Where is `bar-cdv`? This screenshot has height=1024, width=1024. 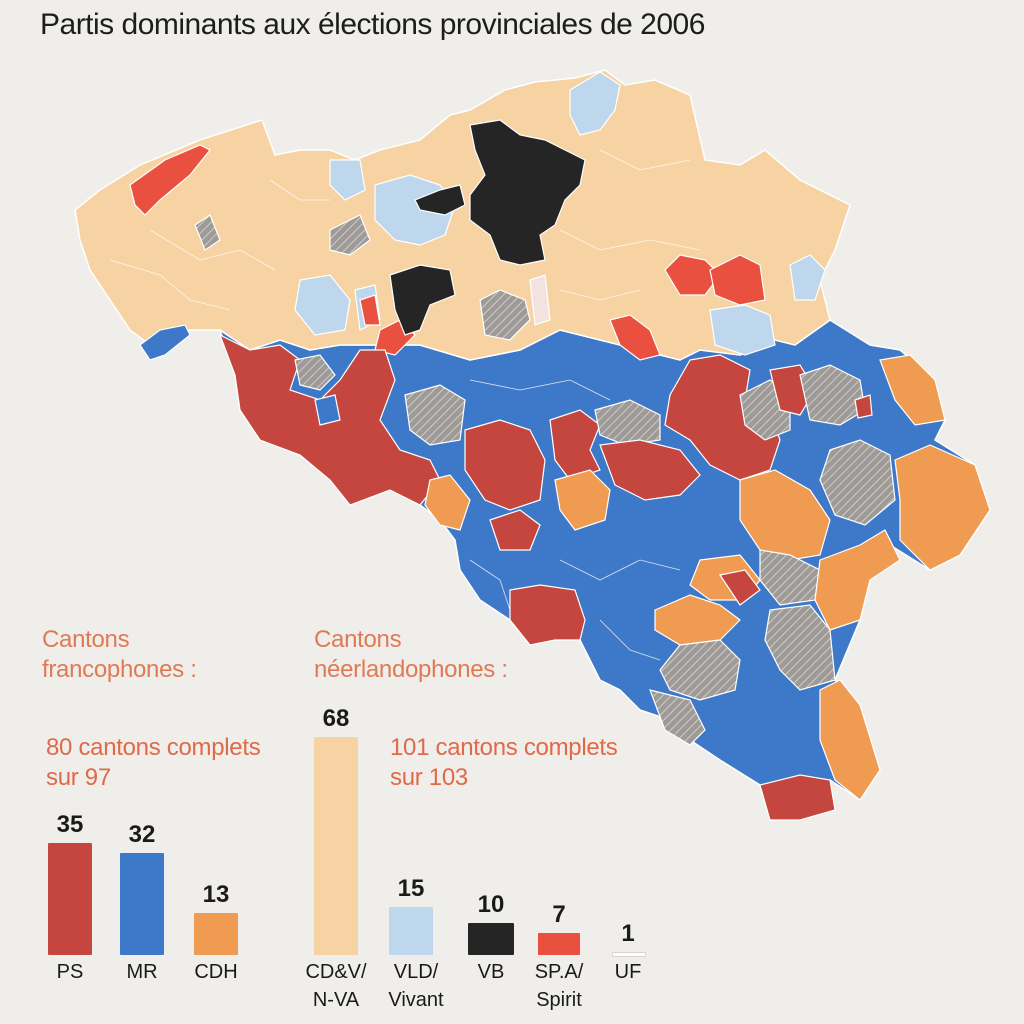 bar-cdv is located at coordinates (336, 846).